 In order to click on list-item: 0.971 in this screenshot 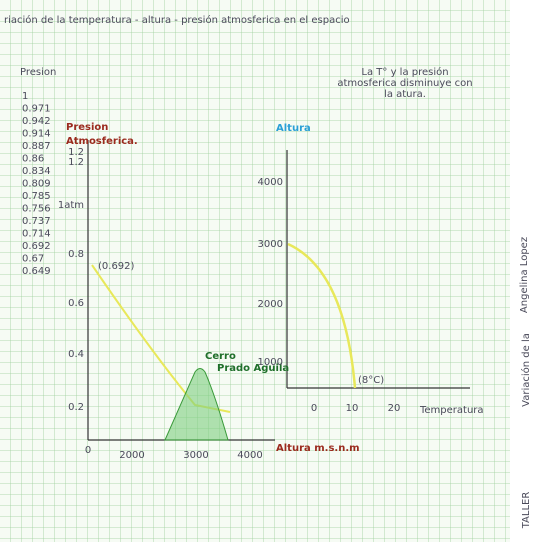, I will do `click(36, 109)`.